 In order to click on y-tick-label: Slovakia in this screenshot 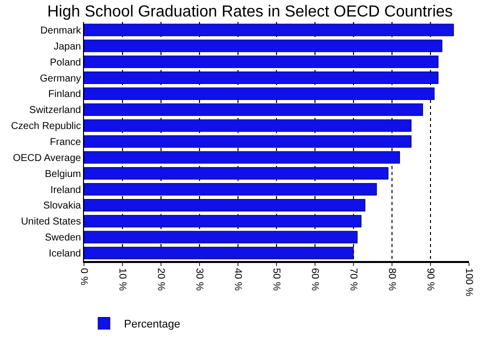, I will do `click(62, 206)`.